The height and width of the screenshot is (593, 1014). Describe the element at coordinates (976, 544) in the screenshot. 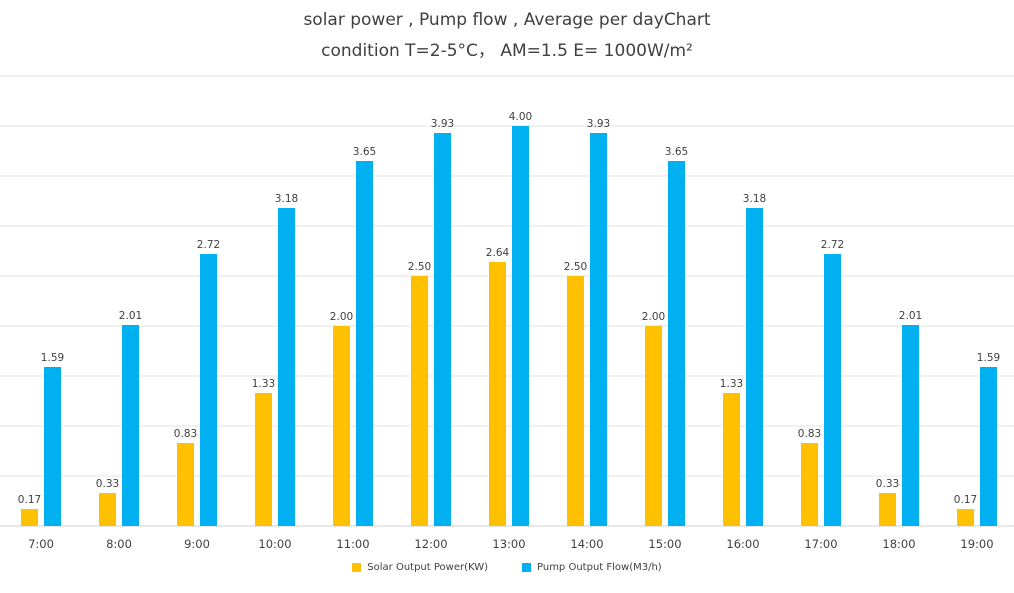

I see `x-tick-label: 19:00` at that location.